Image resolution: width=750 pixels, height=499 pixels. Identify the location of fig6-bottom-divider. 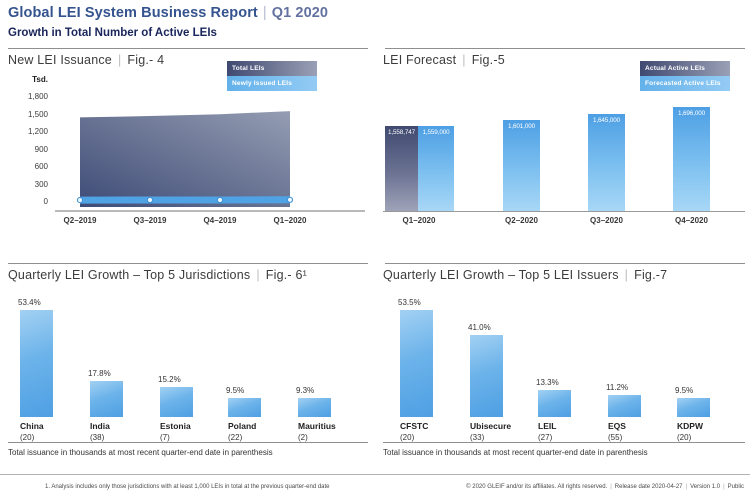
(188, 442).